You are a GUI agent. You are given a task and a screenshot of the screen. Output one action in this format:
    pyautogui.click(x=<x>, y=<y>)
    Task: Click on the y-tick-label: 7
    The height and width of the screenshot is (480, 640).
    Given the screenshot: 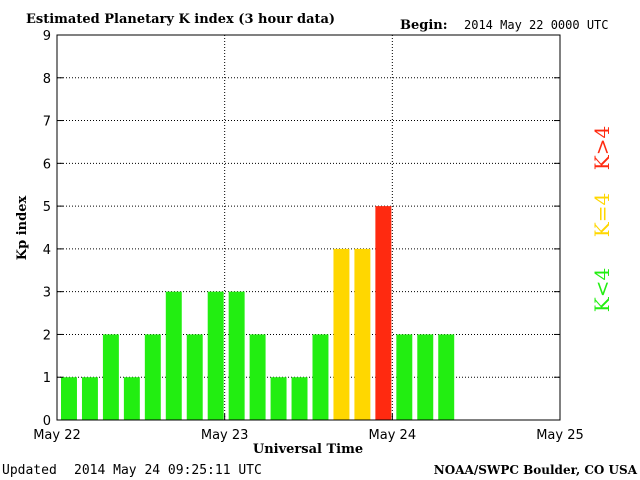 What is the action you would take?
    pyautogui.click(x=47, y=122)
    